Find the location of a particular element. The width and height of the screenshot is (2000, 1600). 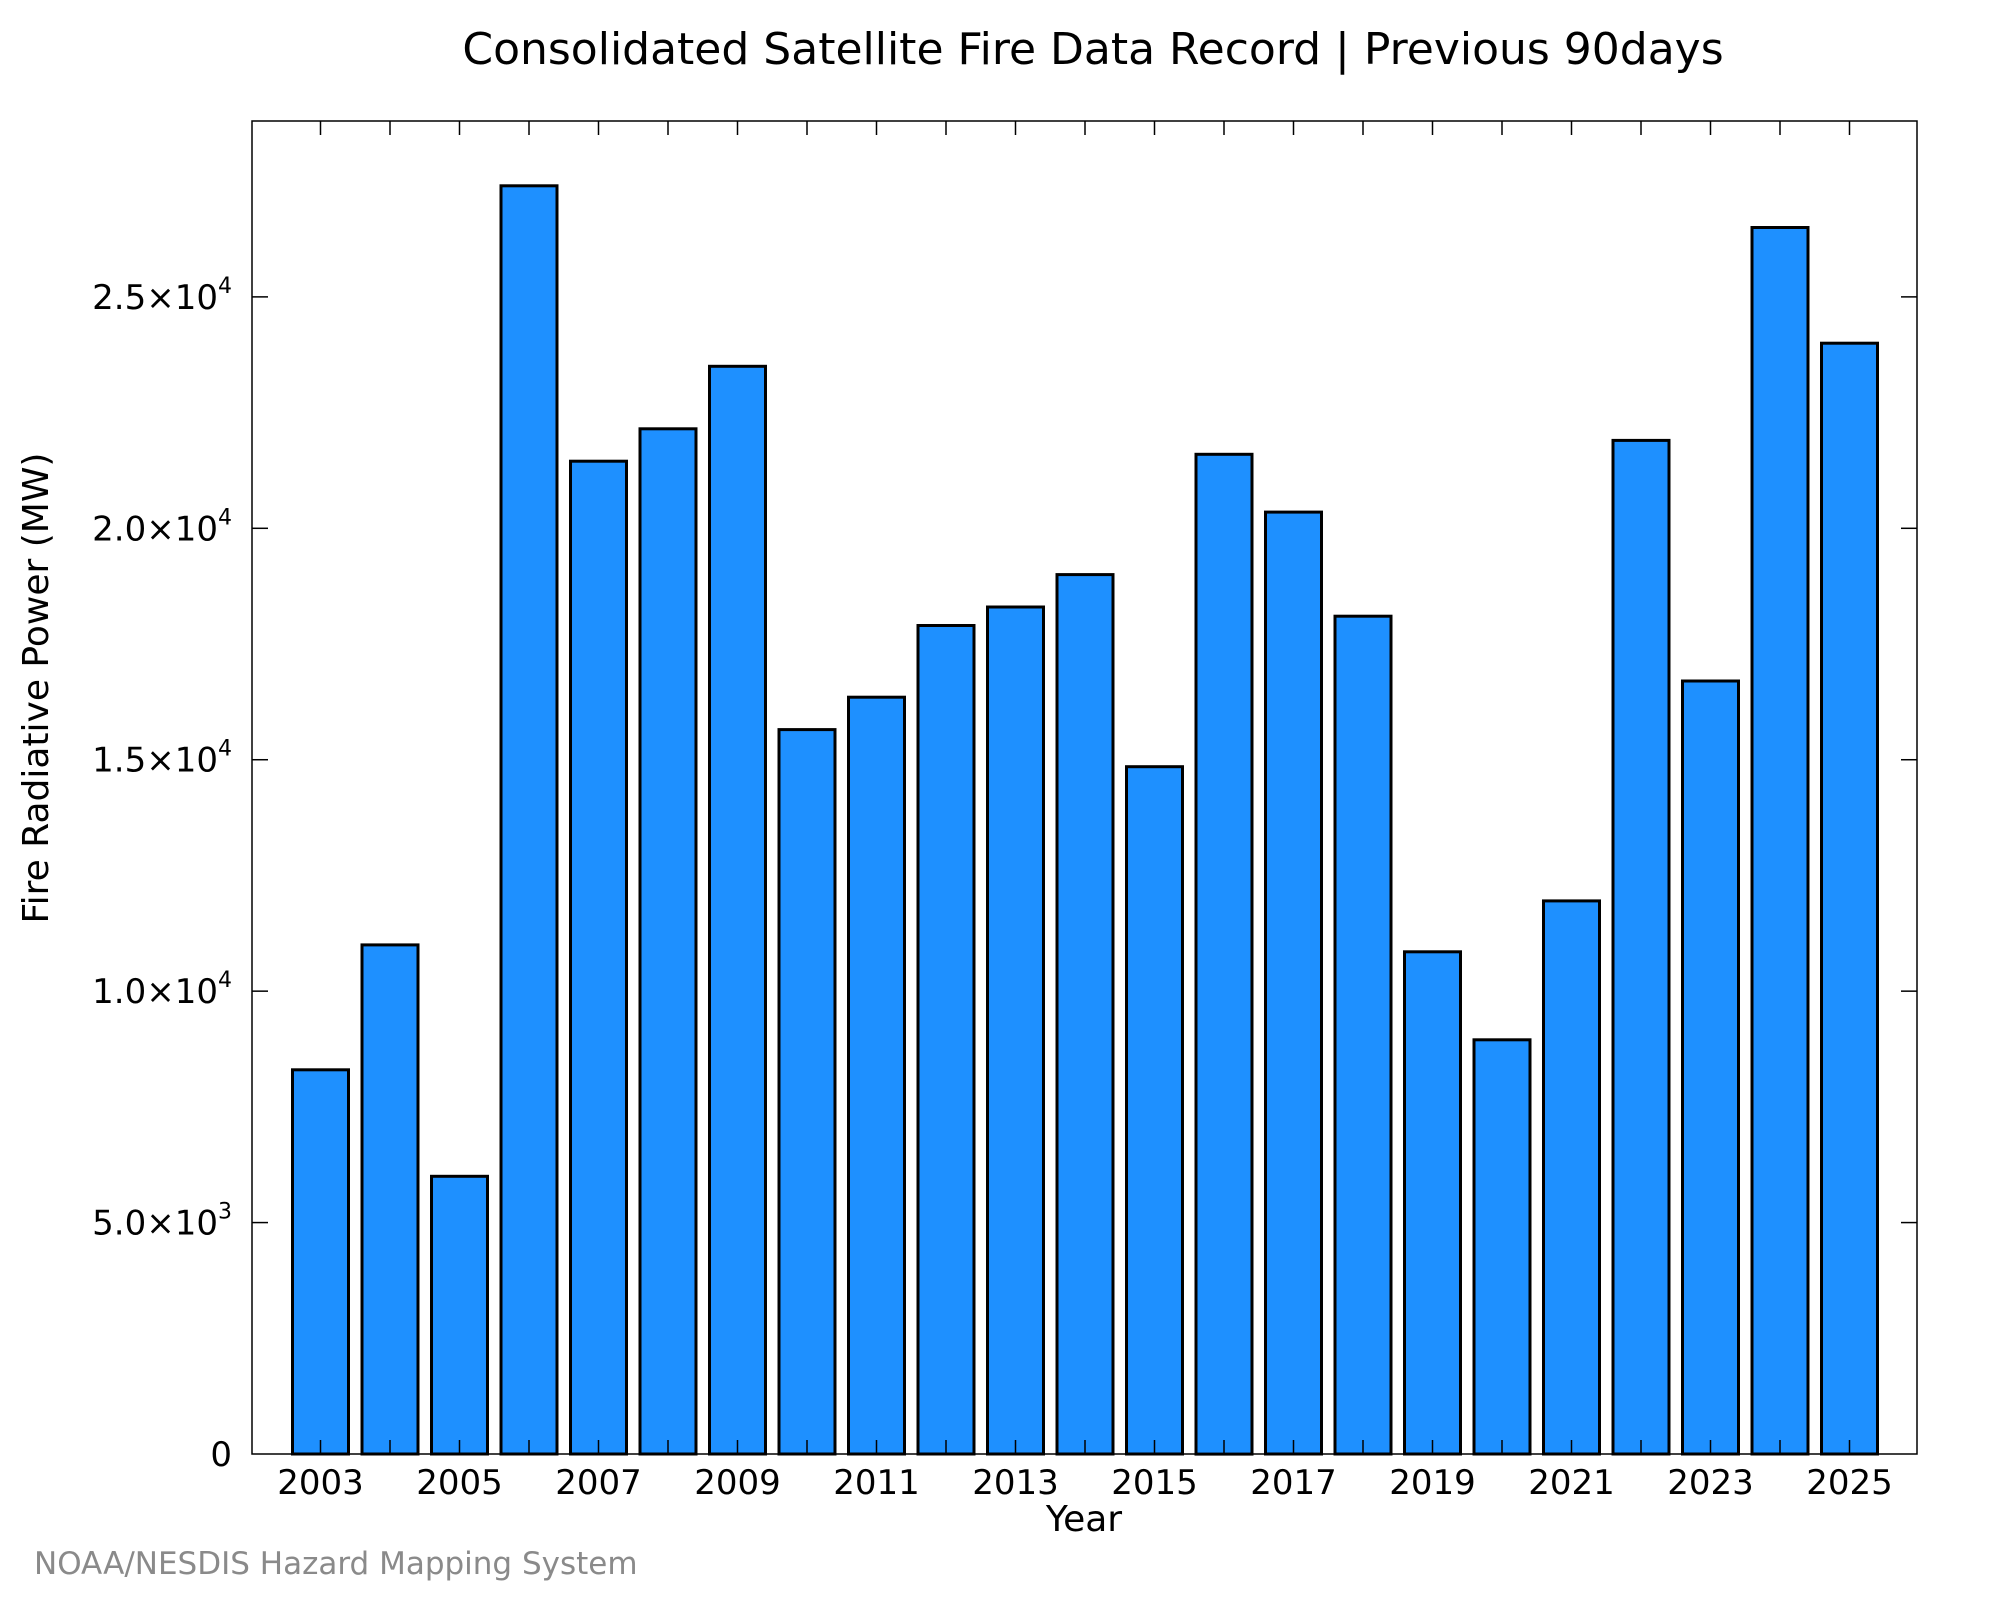

x-tick-label-2005: 2005 is located at coordinates (459, 1483).